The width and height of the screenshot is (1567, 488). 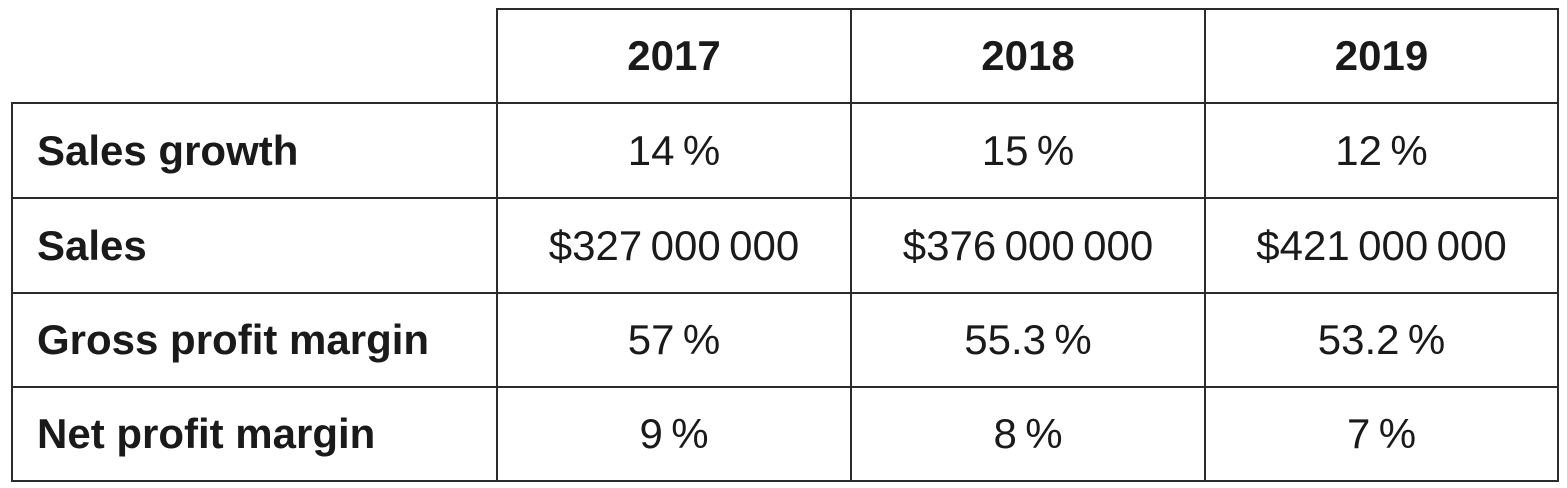 What do you see at coordinates (1381, 150) in the screenshot?
I see `table-cell: 12 %` at bounding box center [1381, 150].